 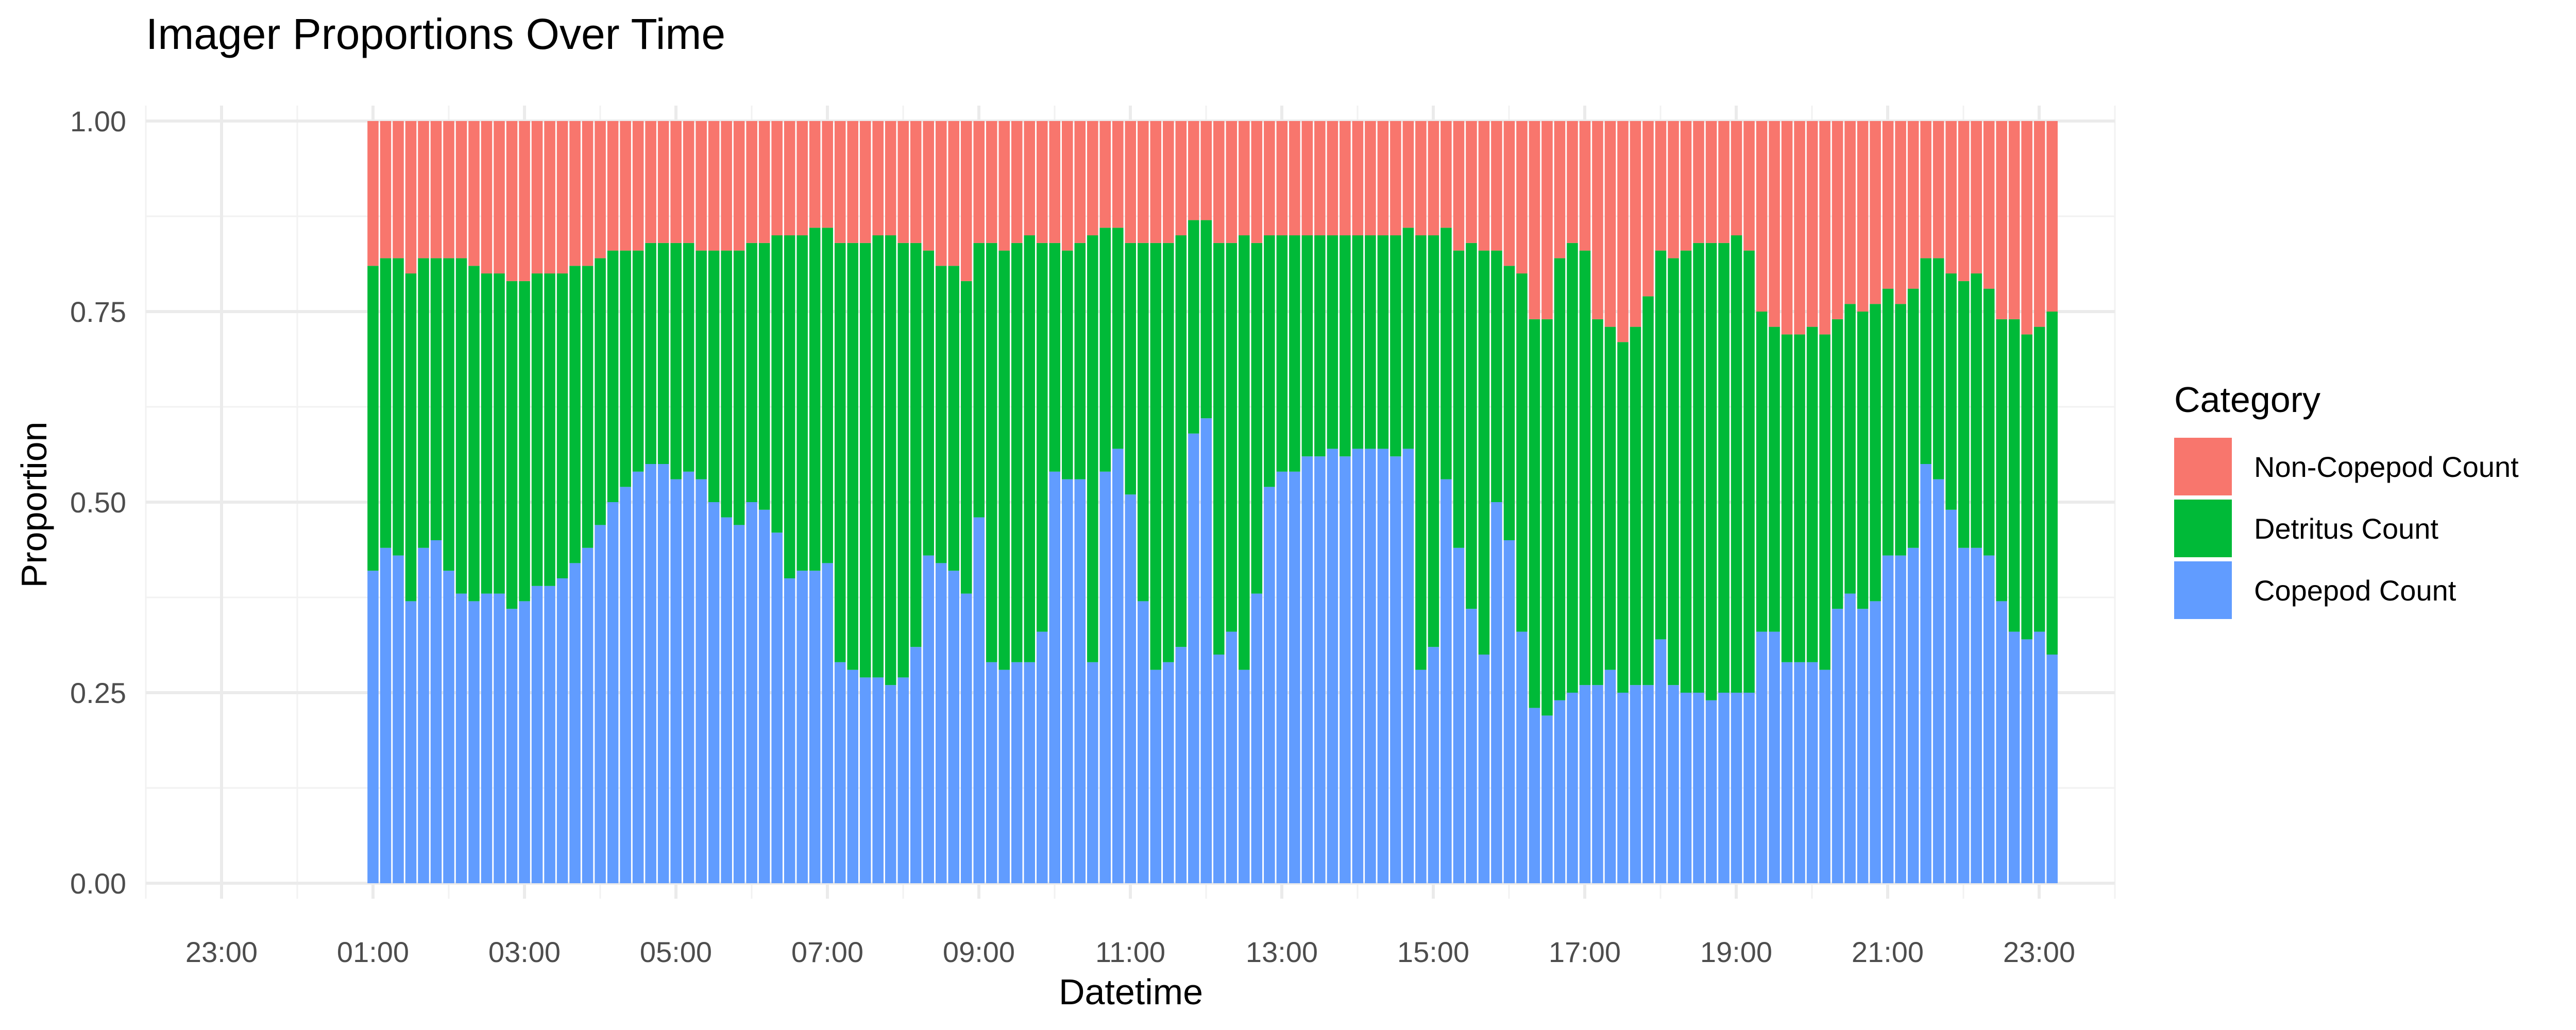 What do you see at coordinates (98, 503) in the screenshot?
I see `y-tick-label: 0.50` at bounding box center [98, 503].